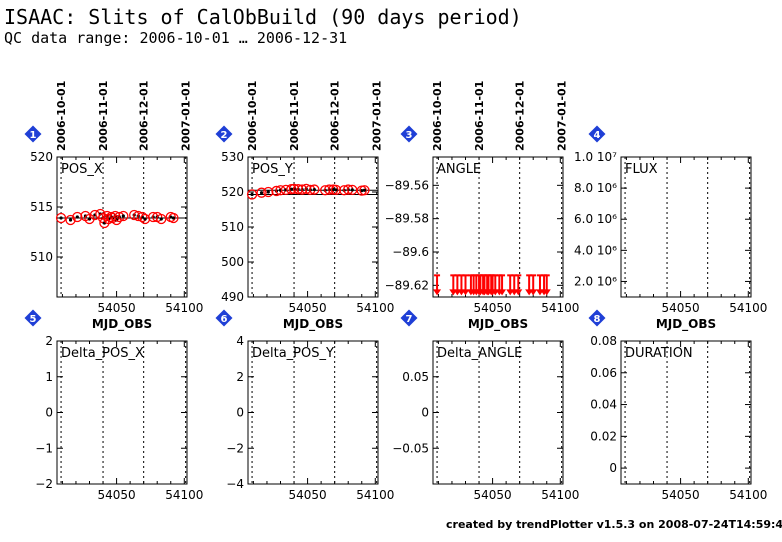 The image size is (782, 542). Describe the element at coordinates (44, 448) in the screenshot. I see `y-tick-label: −1` at that location.